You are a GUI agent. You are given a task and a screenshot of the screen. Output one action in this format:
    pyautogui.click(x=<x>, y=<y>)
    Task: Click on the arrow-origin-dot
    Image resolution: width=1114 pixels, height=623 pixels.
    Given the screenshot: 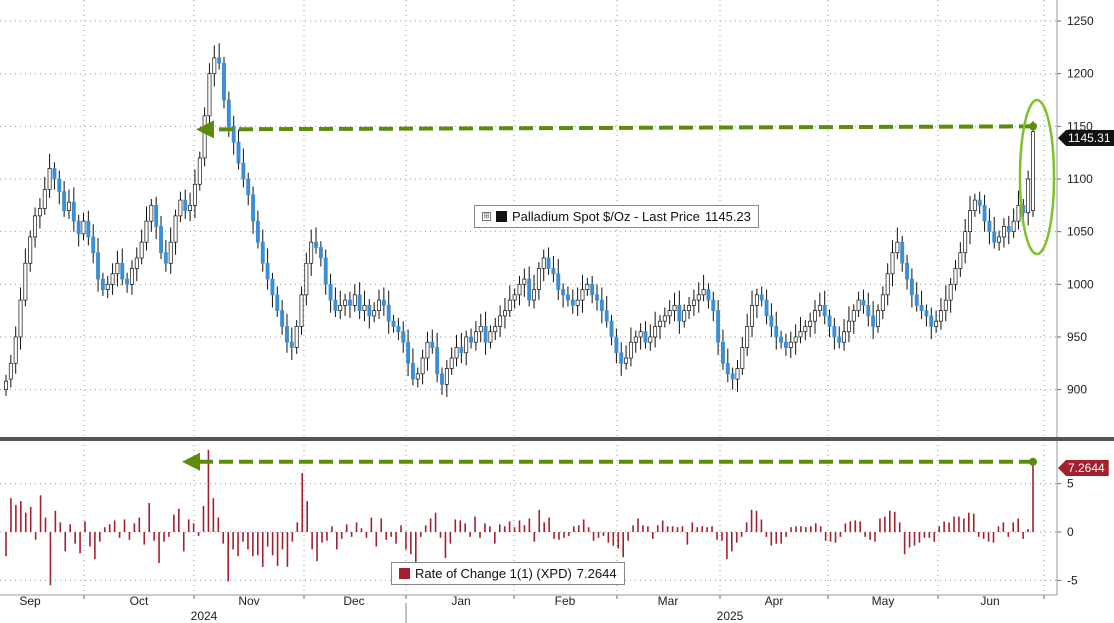 What is the action you would take?
    pyautogui.click(x=1033, y=126)
    